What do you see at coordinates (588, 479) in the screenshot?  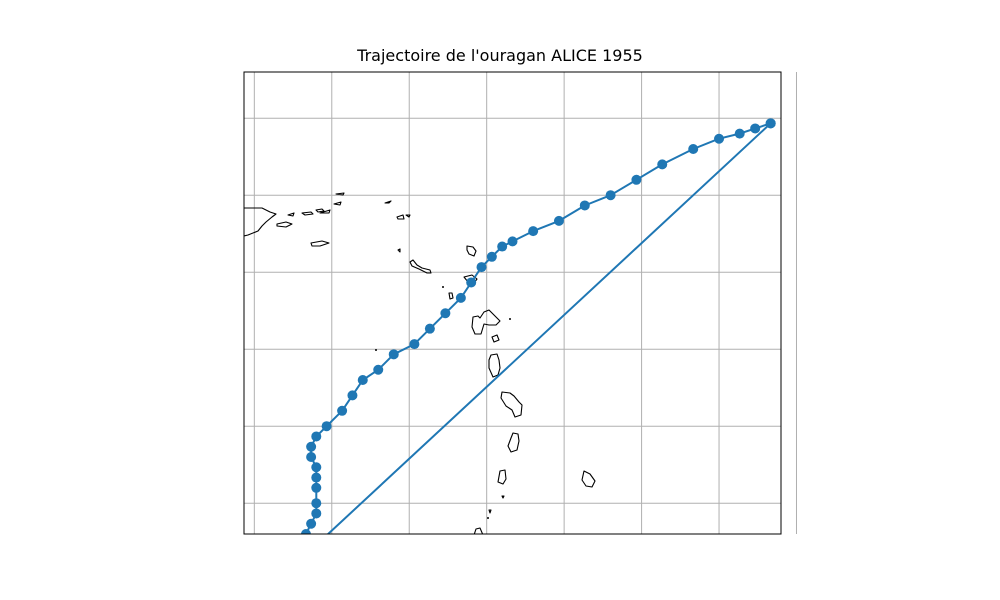 I see `barbados-coast` at bounding box center [588, 479].